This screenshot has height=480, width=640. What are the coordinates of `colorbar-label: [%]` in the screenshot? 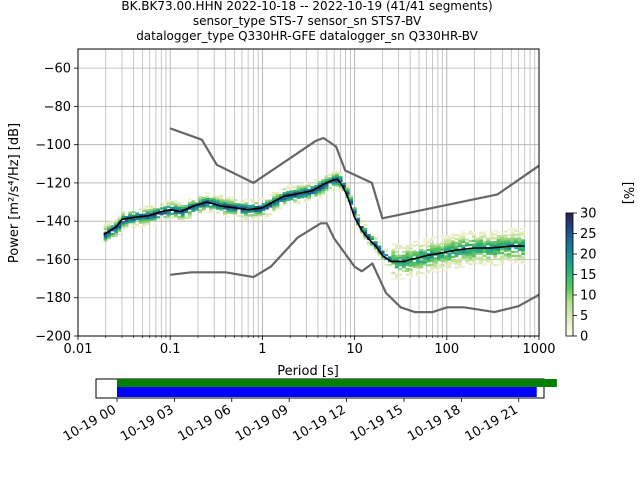 It's located at (627, 193).